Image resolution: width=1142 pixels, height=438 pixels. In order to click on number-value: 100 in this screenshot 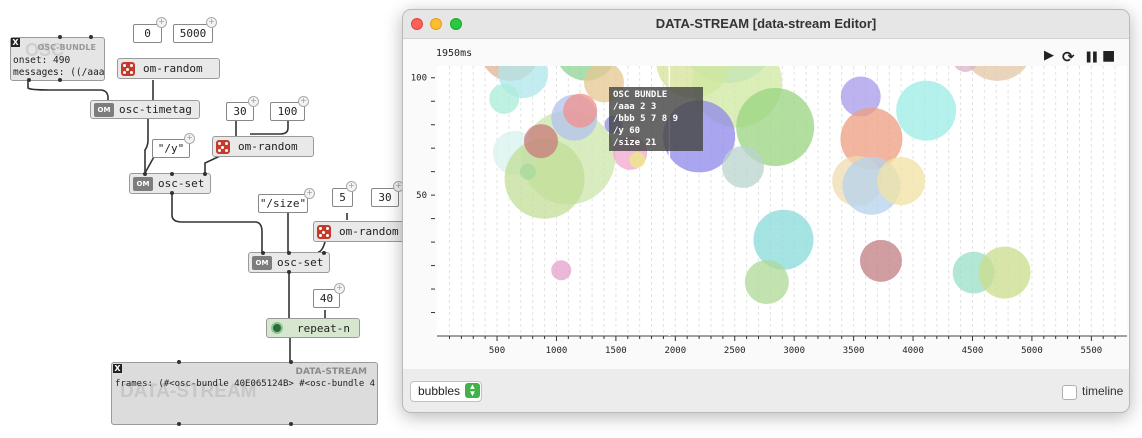, I will do `click(287, 111)`.